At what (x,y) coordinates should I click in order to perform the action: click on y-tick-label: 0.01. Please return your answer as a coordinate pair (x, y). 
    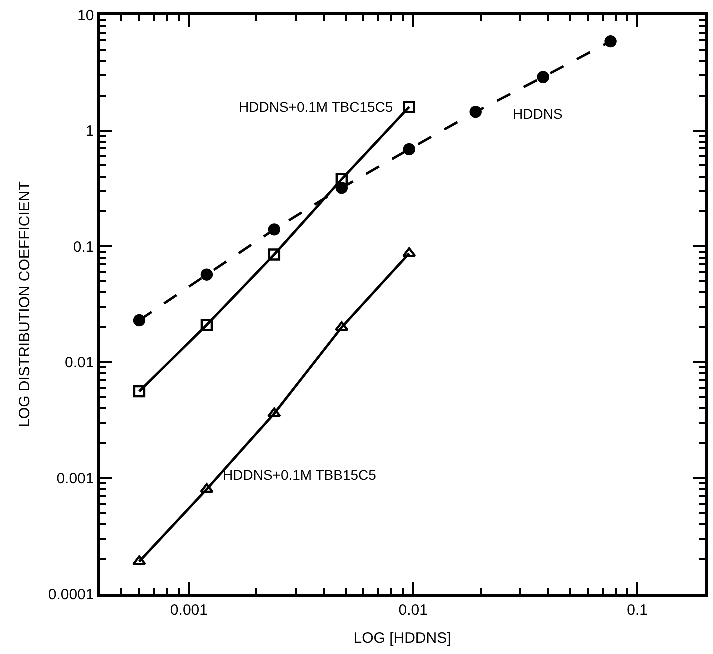
    Looking at the image, I should click on (79, 363).